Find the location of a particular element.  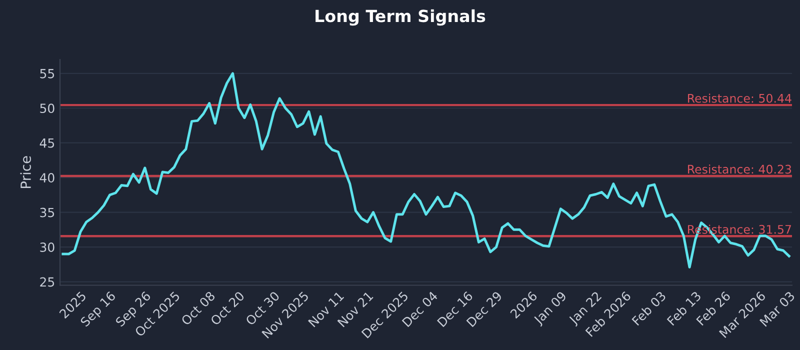

ref-line-label: Resistance: 40.23 is located at coordinates (740, 169).